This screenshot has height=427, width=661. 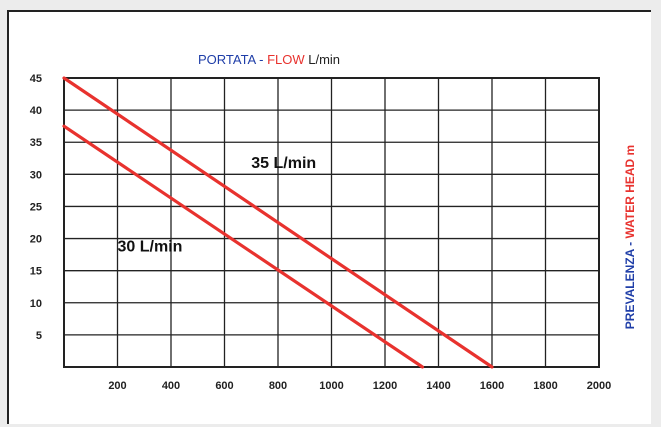 What do you see at coordinates (36, 272) in the screenshot?
I see `y-tick-label-15: 15` at bounding box center [36, 272].